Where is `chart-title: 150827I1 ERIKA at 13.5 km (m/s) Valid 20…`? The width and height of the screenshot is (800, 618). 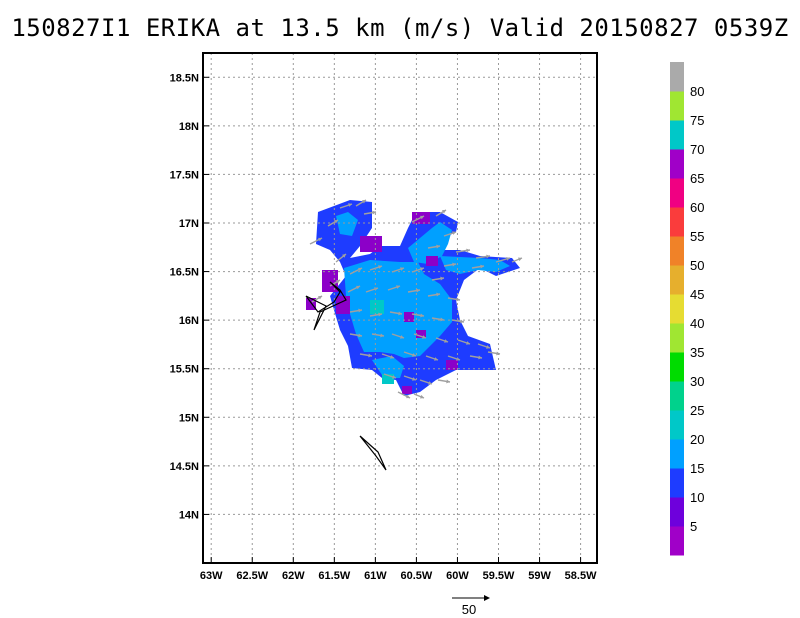
chart-title: 150827I1 ERIKA at 13.5 km (m/s) Valid 20… is located at coordinates (400, 28).